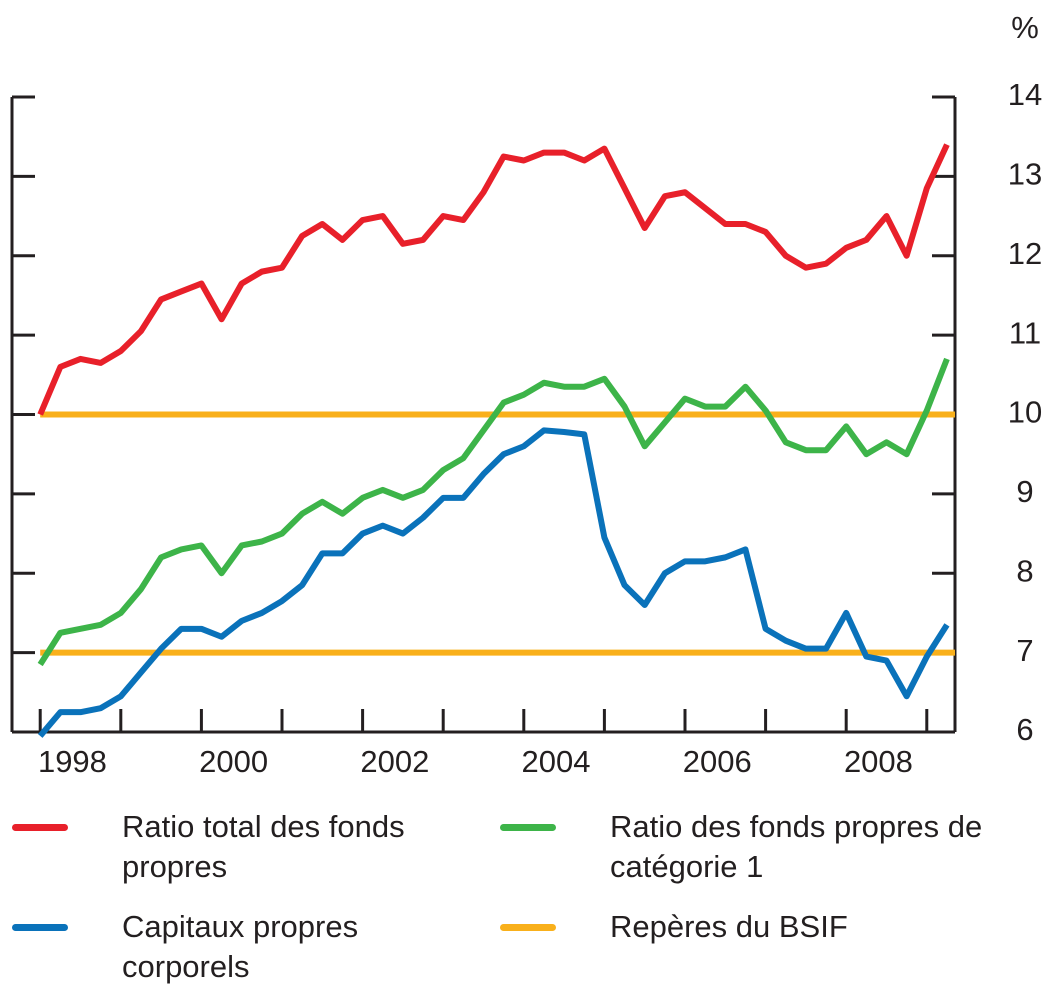 The image size is (1053, 993). Describe the element at coordinates (717, 761) in the screenshot. I see `x-tick-label: 2006` at that location.